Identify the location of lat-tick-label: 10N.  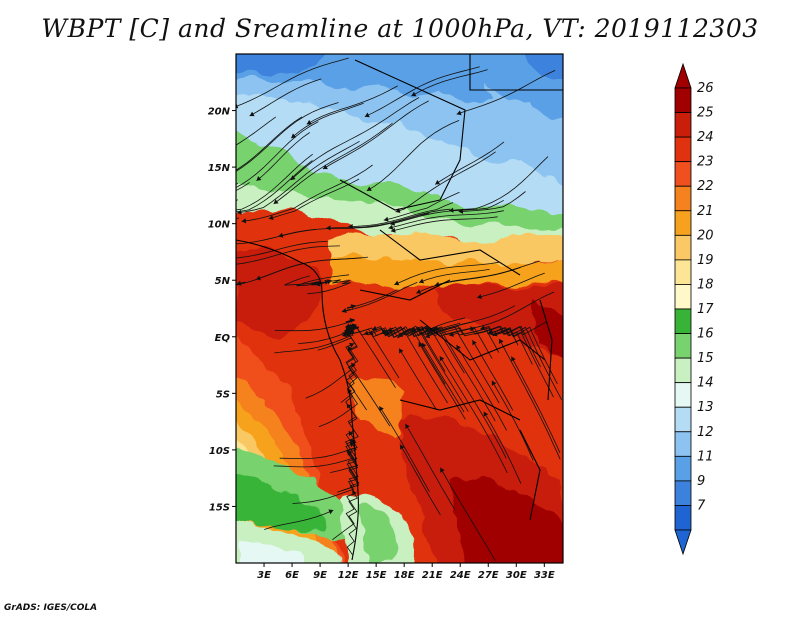
(219, 225).